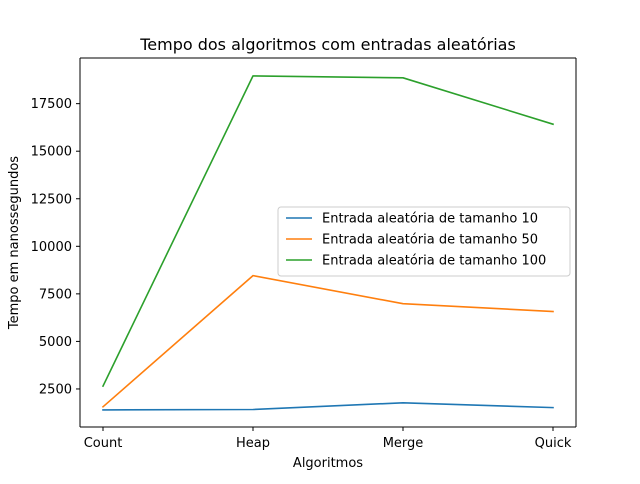 The image size is (640, 484). Describe the element at coordinates (55, 294) in the screenshot. I see `y-tick-label: 7500` at that location.